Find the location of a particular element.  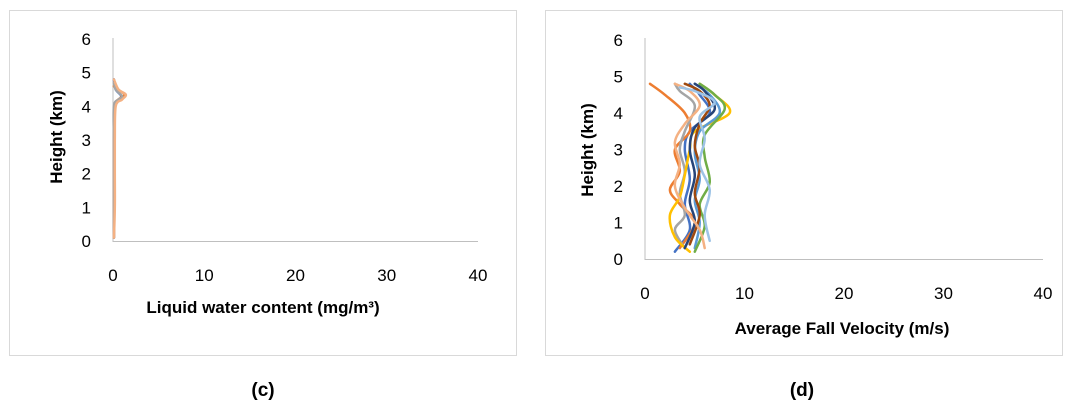

panel-label-d: (d) is located at coordinates (802, 390).